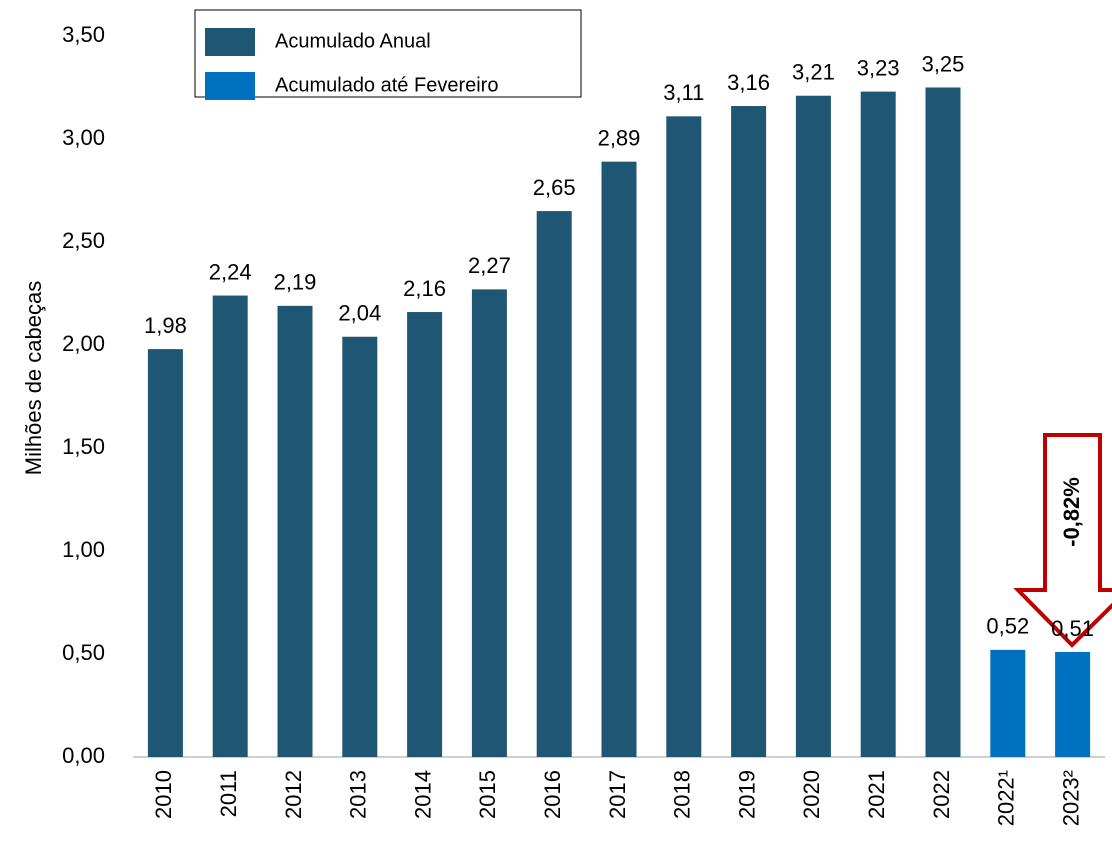  I want to click on x-tick-label: 2017, so click(617, 794).